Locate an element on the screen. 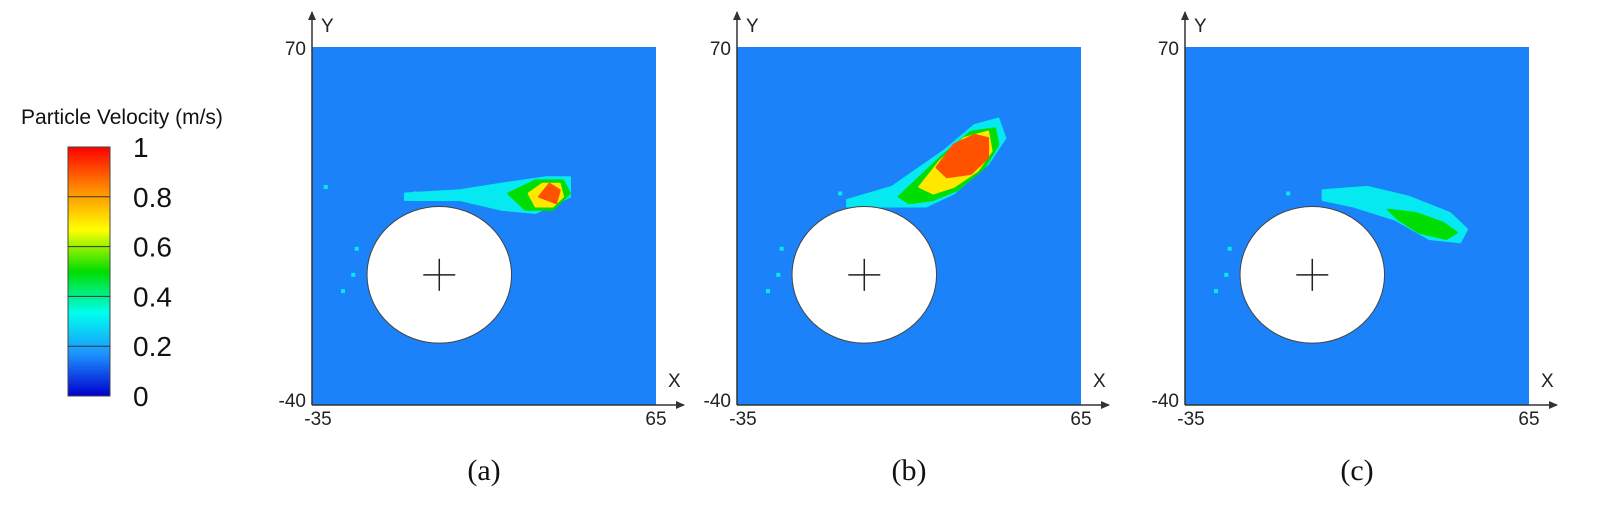 This screenshot has width=1600, height=505. colorbar-tick-label: 0.4 is located at coordinates (152, 296).